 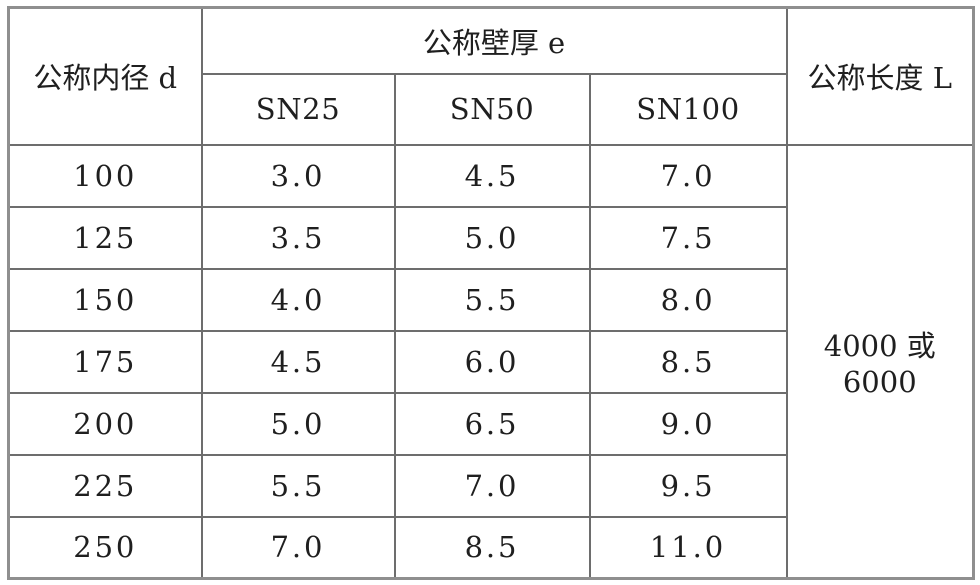 What do you see at coordinates (688, 109) in the screenshot?
I see `header-sn100: SN100` at bounding box center [688, 109].